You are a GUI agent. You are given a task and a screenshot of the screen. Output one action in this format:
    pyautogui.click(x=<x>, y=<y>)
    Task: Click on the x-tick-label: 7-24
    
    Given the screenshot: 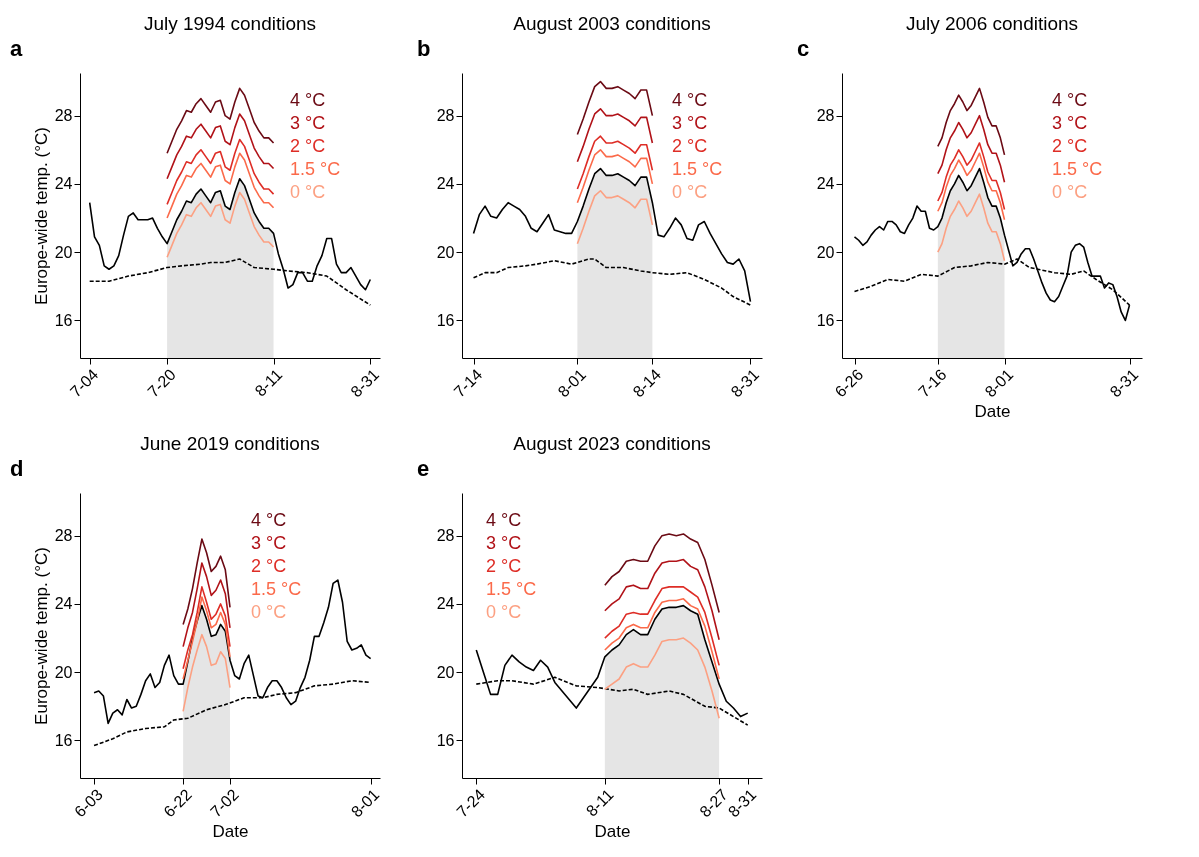 What is the action you would take?
    pyautogui.click(x=471, y=803)
    